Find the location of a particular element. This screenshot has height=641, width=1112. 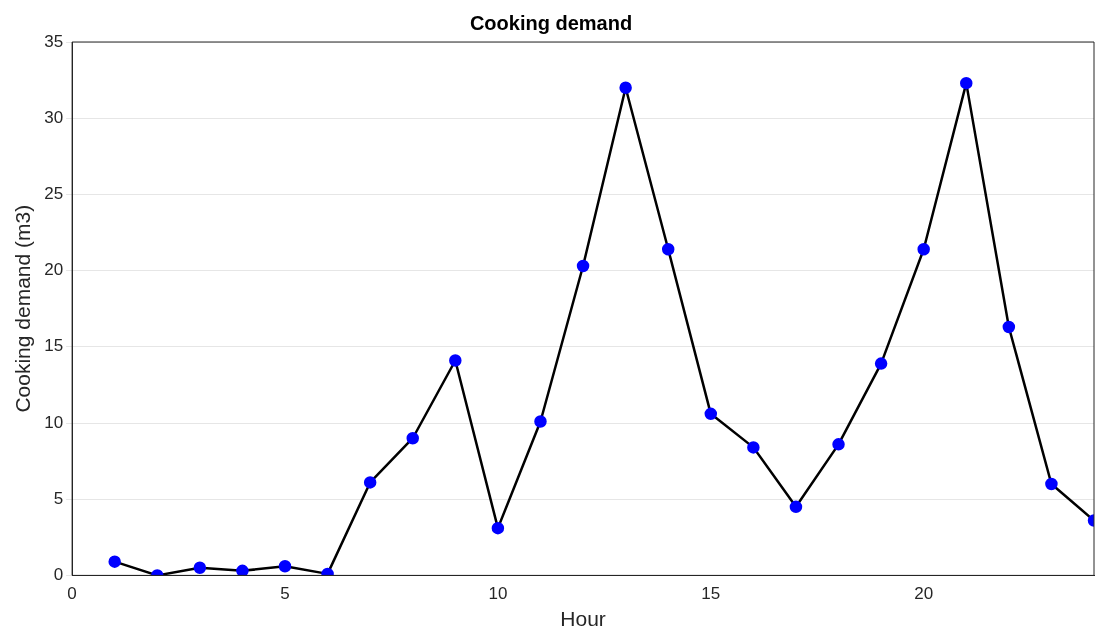

chart-title: Cooking demand is located at coordinates (551, 22).